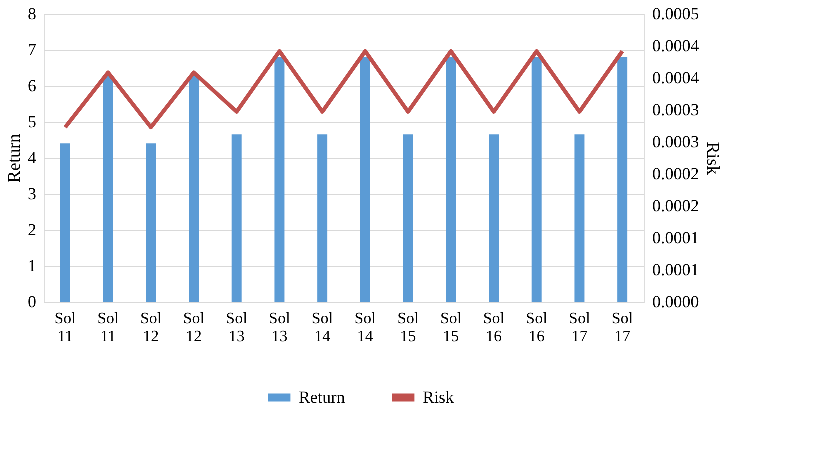 The height and width of the screenshot is (451, 831). Describe the element at coordinates (676, 302) in the screenshot. I see `y2-tick-label: 0.0000` at that location.